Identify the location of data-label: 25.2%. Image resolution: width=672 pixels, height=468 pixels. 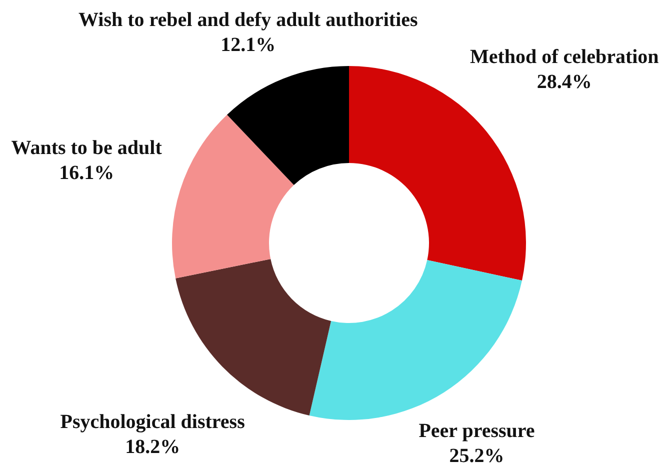
(476, 456).